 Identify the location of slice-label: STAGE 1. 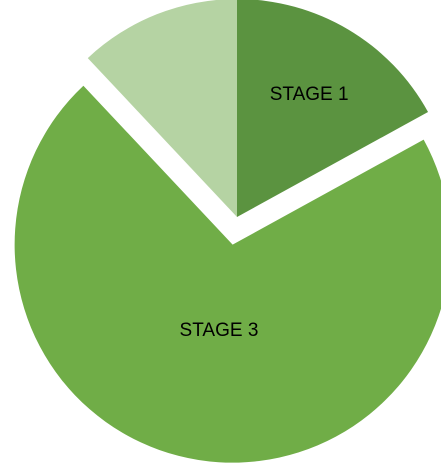
(309, 94).